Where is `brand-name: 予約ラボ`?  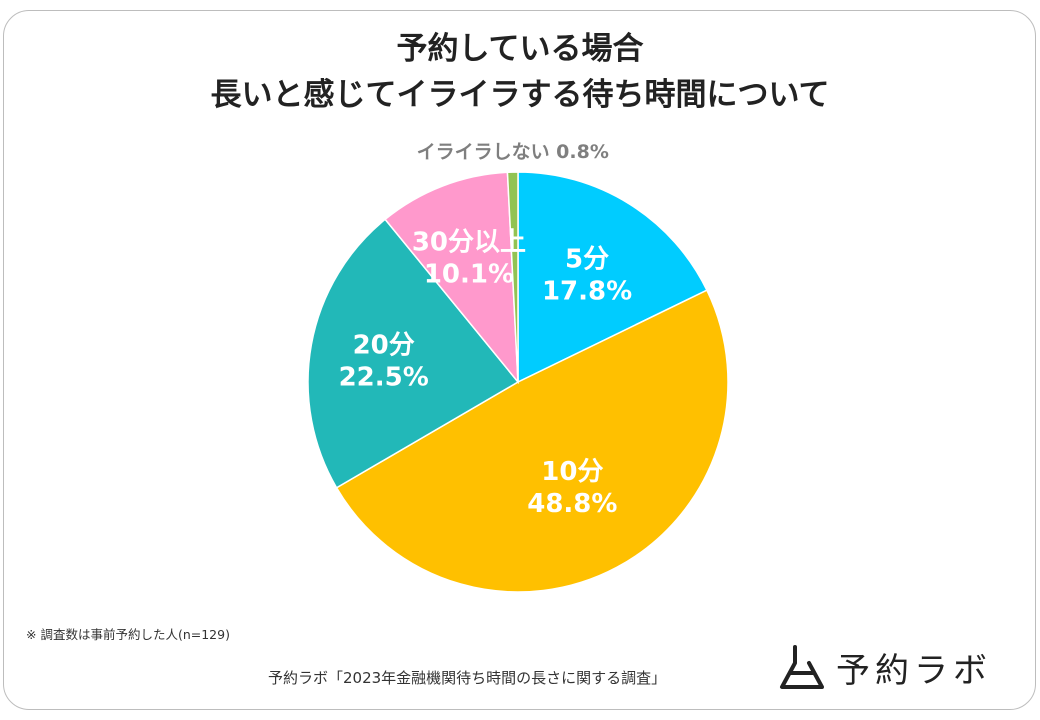 brand-name: 予約ラボ is located at coordinates (914, 670).